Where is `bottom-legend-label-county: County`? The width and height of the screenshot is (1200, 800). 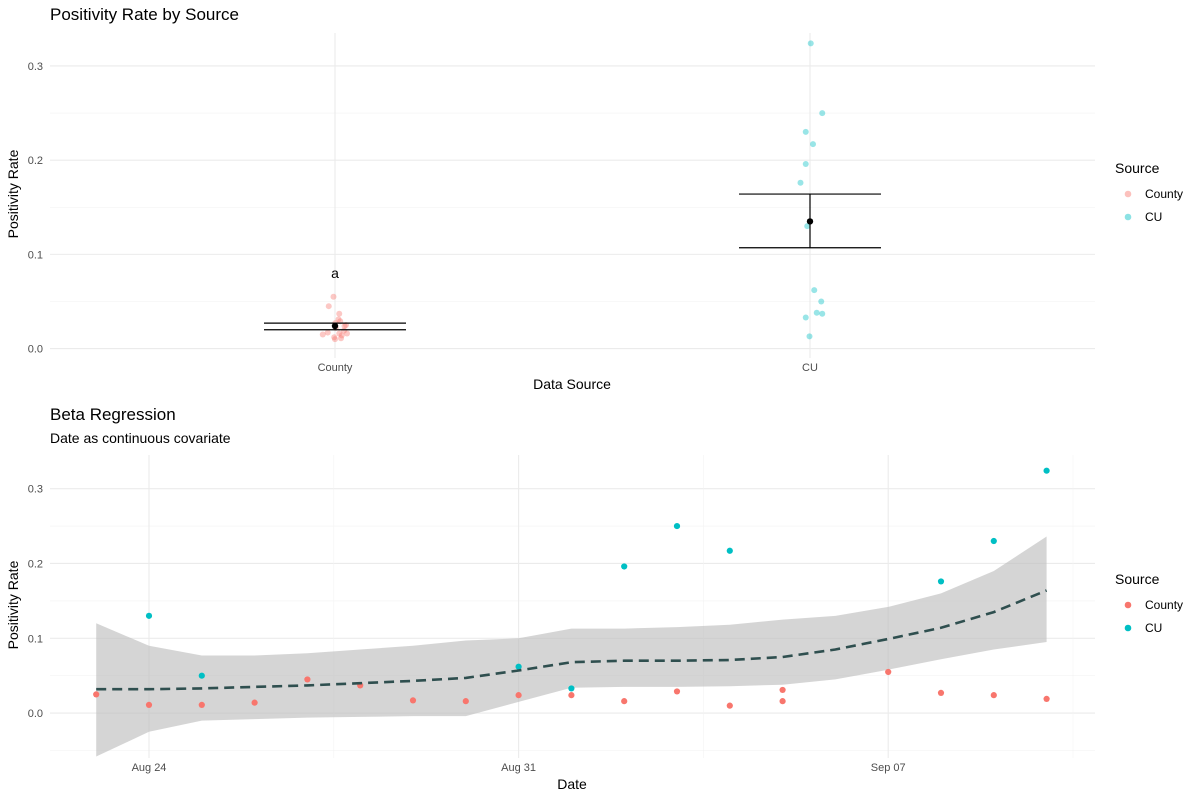
bottom-legend-label-county: County is located at coordinates (1164, 605).